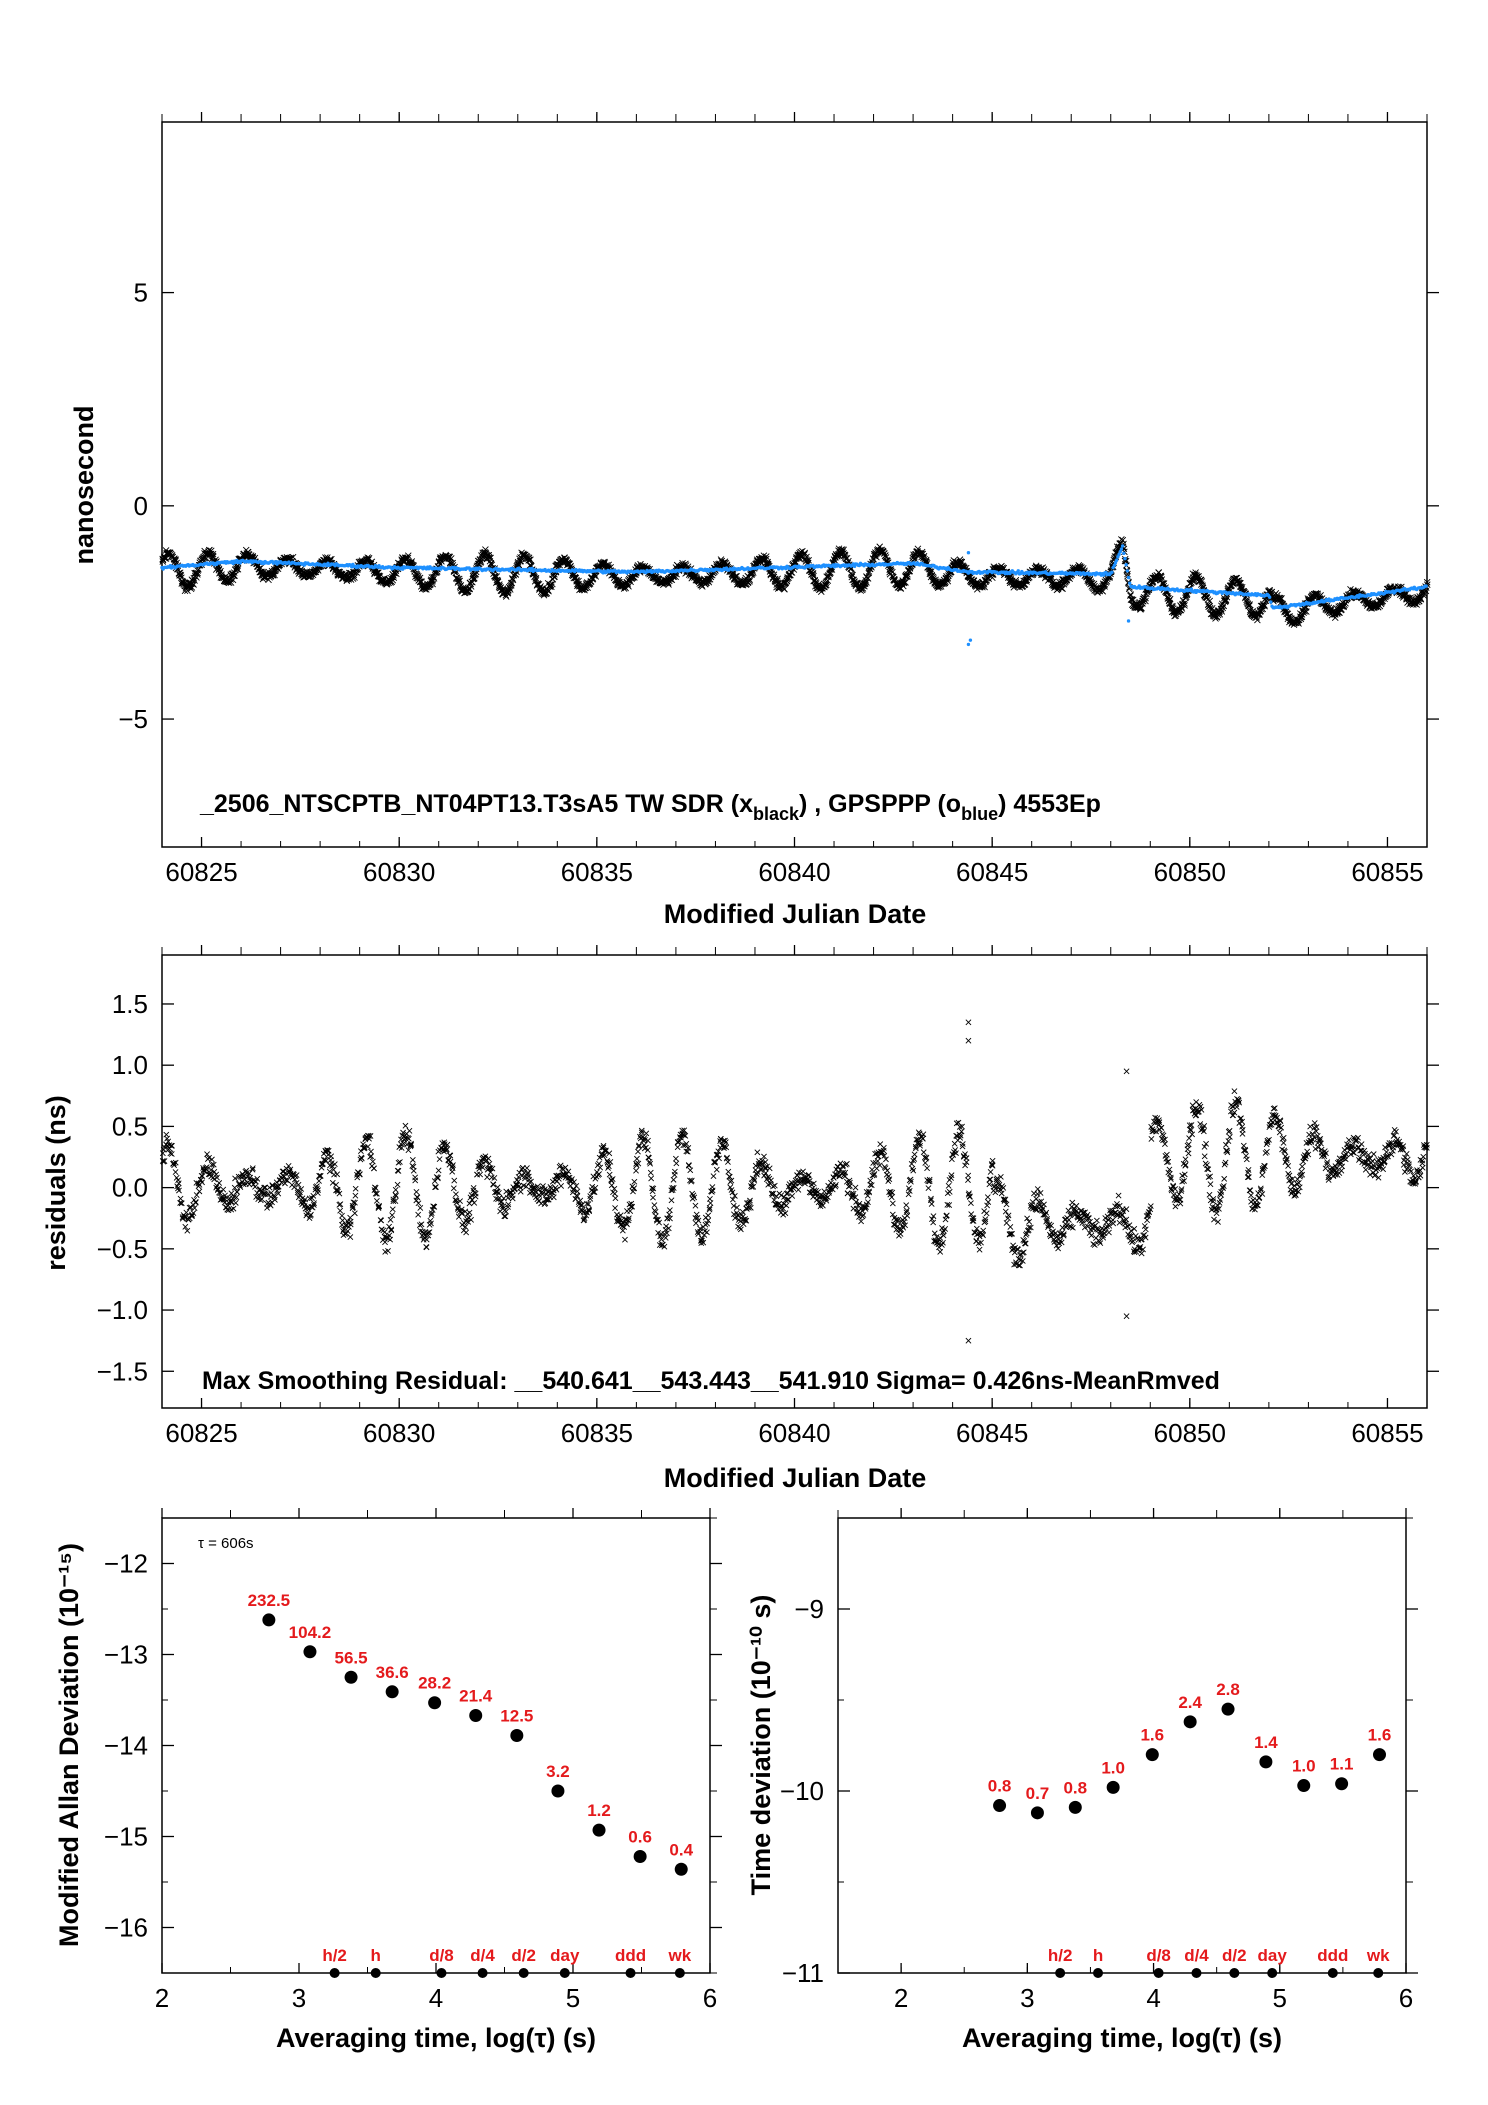 The height and width of the screenshot is (2105, 1488). What do you see at coordinates (1049, 804) in the screenshot?
I see `annotation-part-3: ) 4553Ep` at bounding box center [1049, 804].